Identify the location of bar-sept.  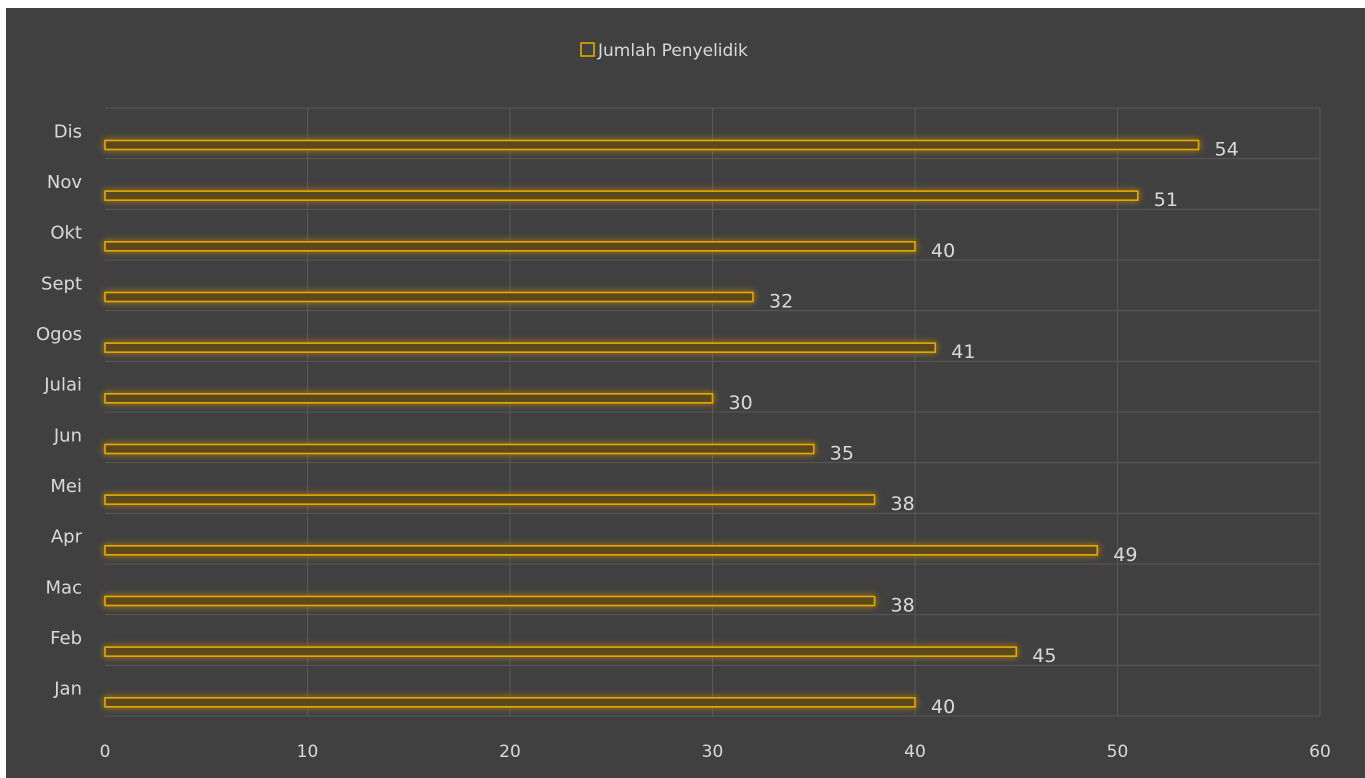
(429, 297).